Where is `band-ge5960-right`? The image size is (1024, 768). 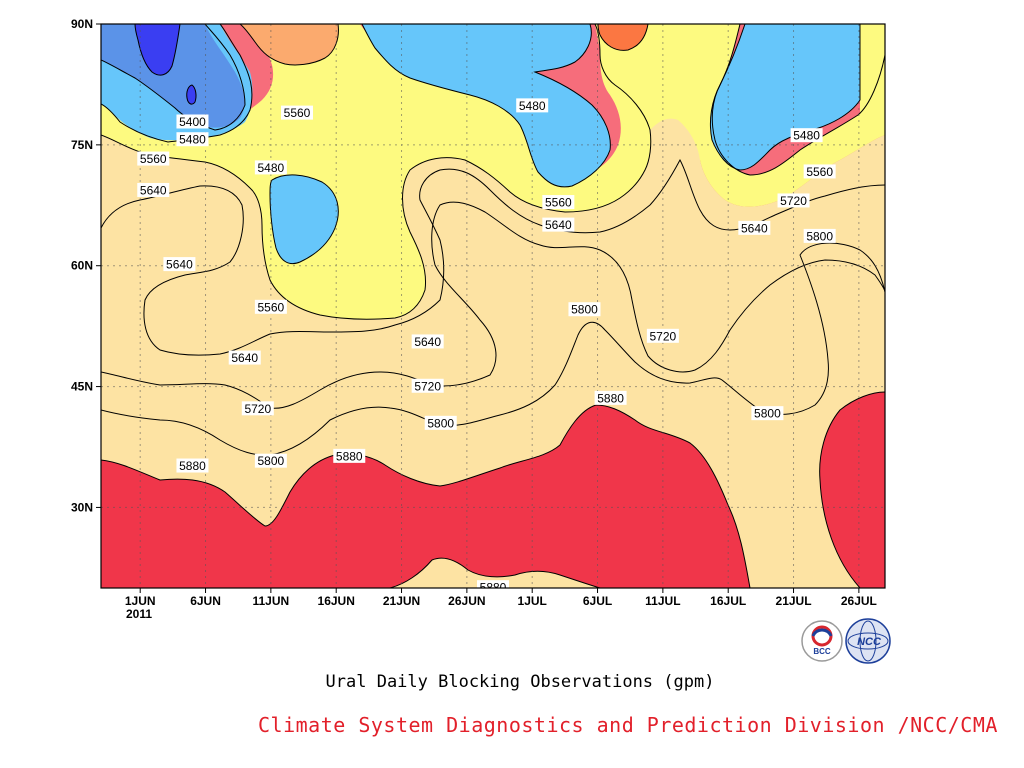 band-ge5960-right is located at coordinates (852, 490).